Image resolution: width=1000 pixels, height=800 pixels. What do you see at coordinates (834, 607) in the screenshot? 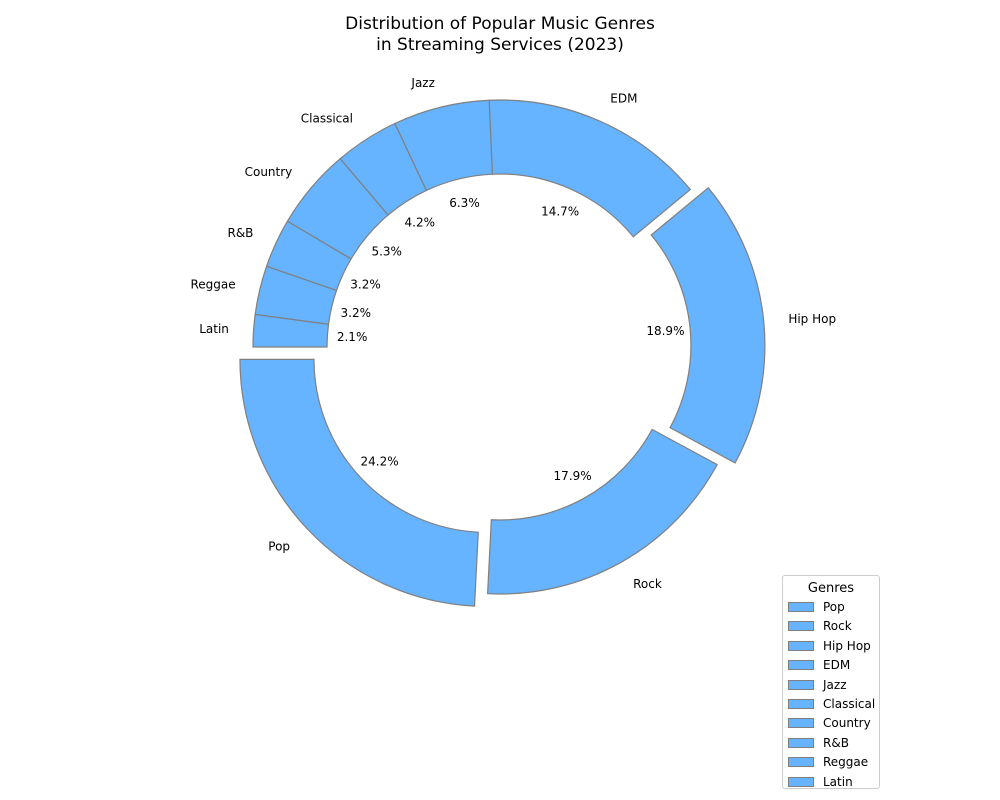
I see `legend-label: Pop` at bounding box center [834, 607].